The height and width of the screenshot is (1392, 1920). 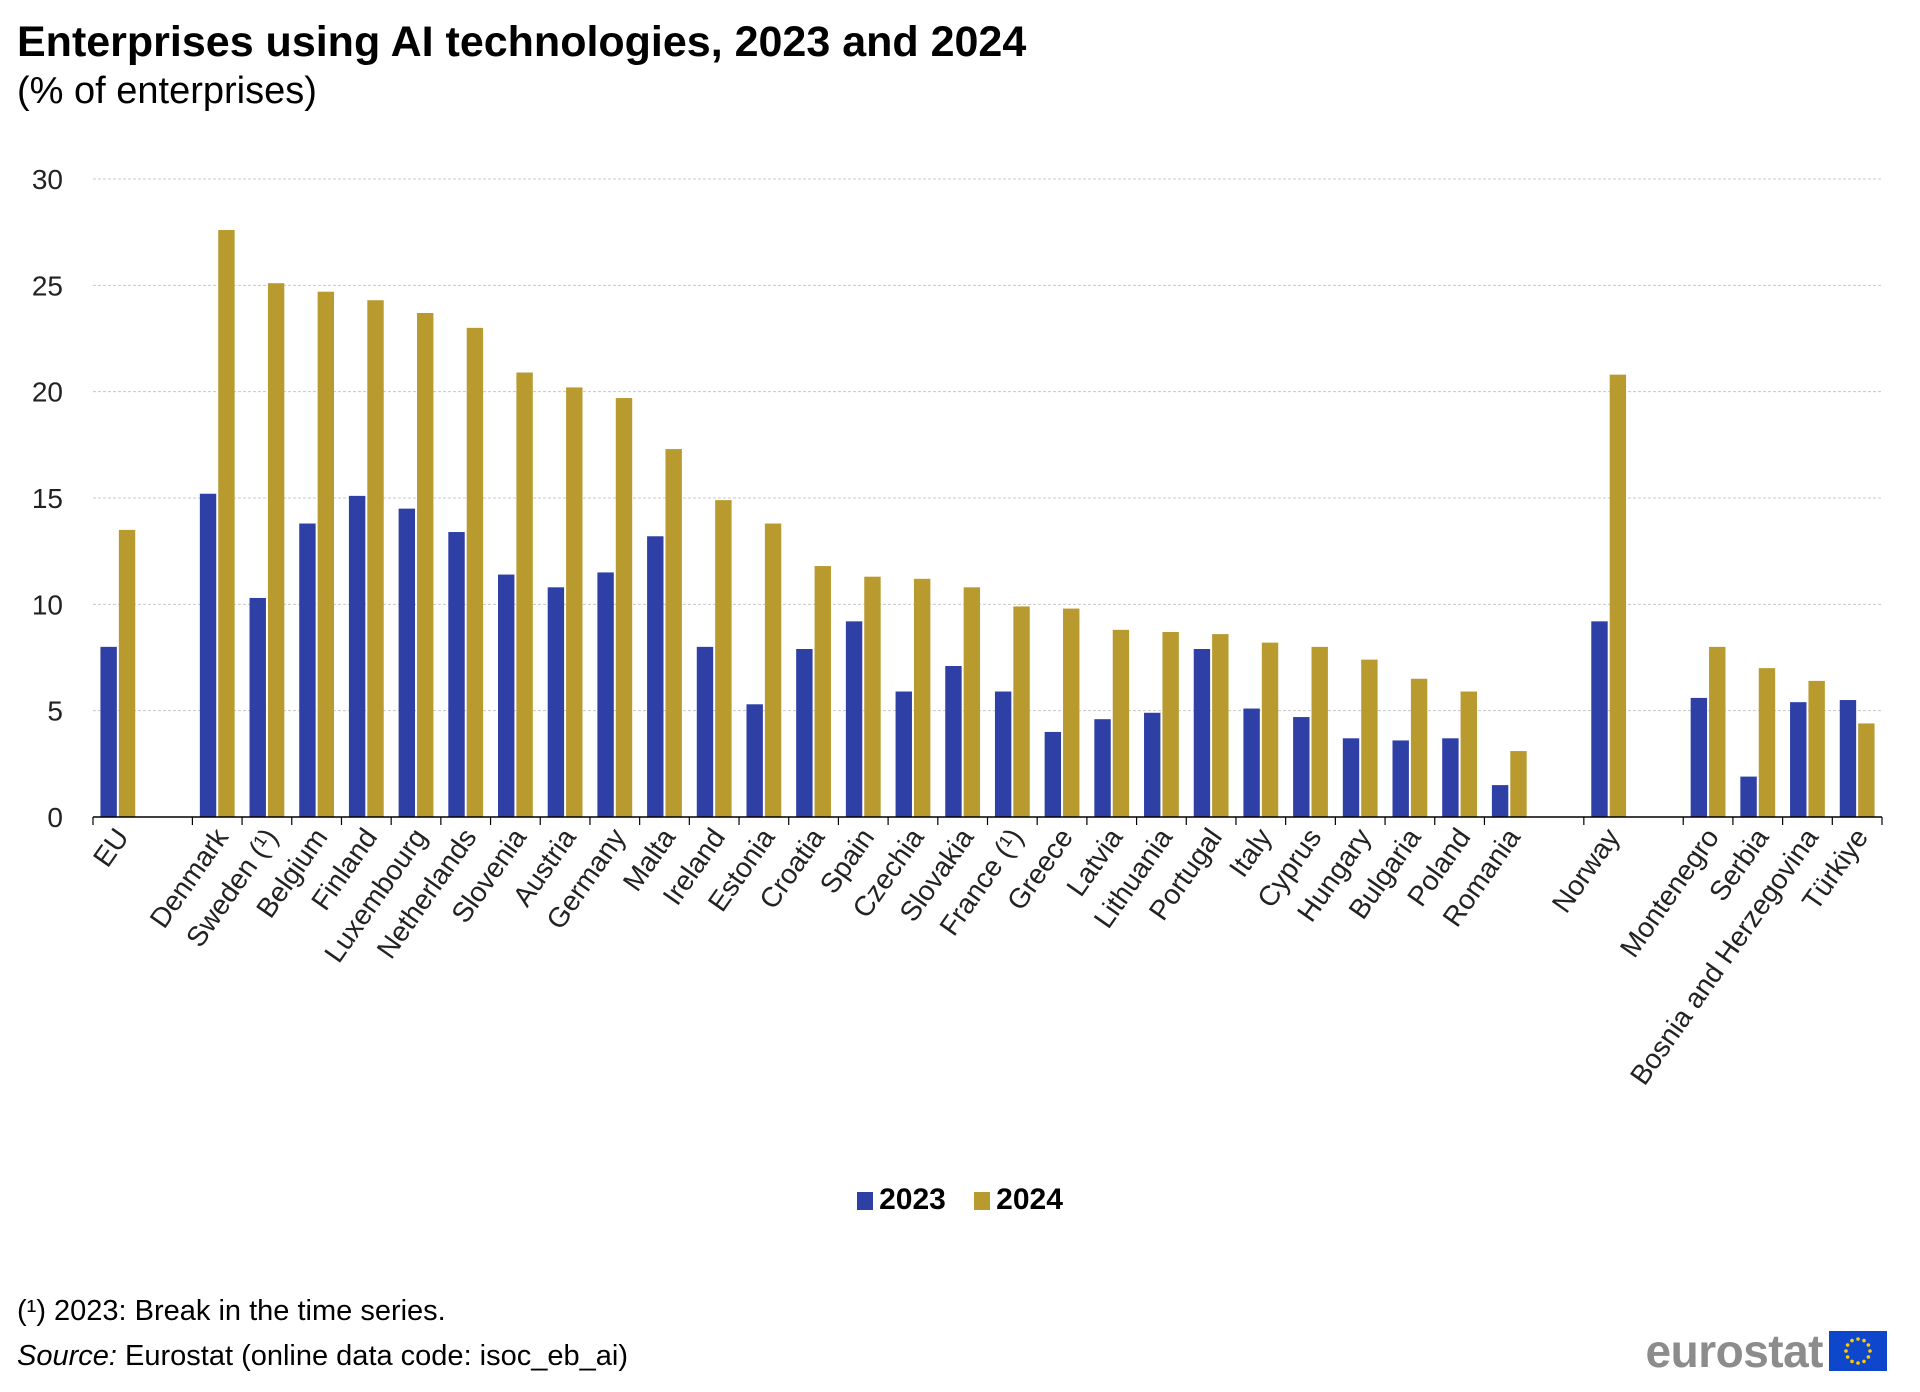 I want to click on bar-2023-serbia, so click(x=1748, y=796).